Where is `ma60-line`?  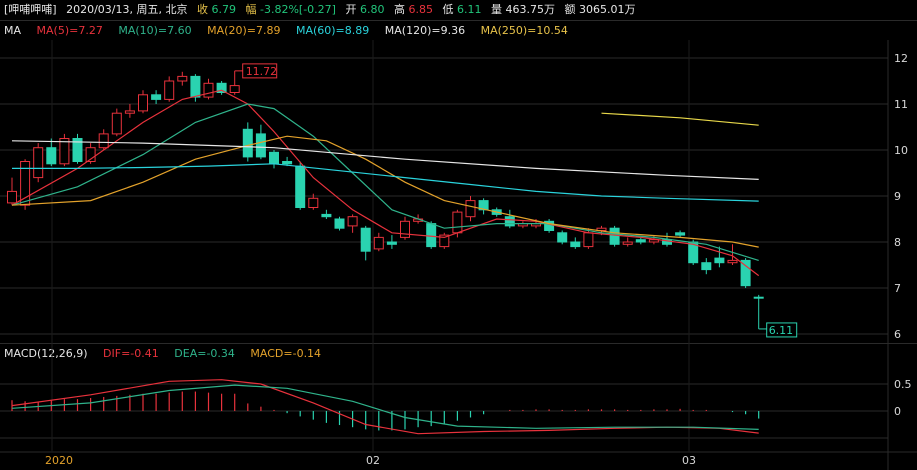 ma60-line is located at coordinates (385, 182).